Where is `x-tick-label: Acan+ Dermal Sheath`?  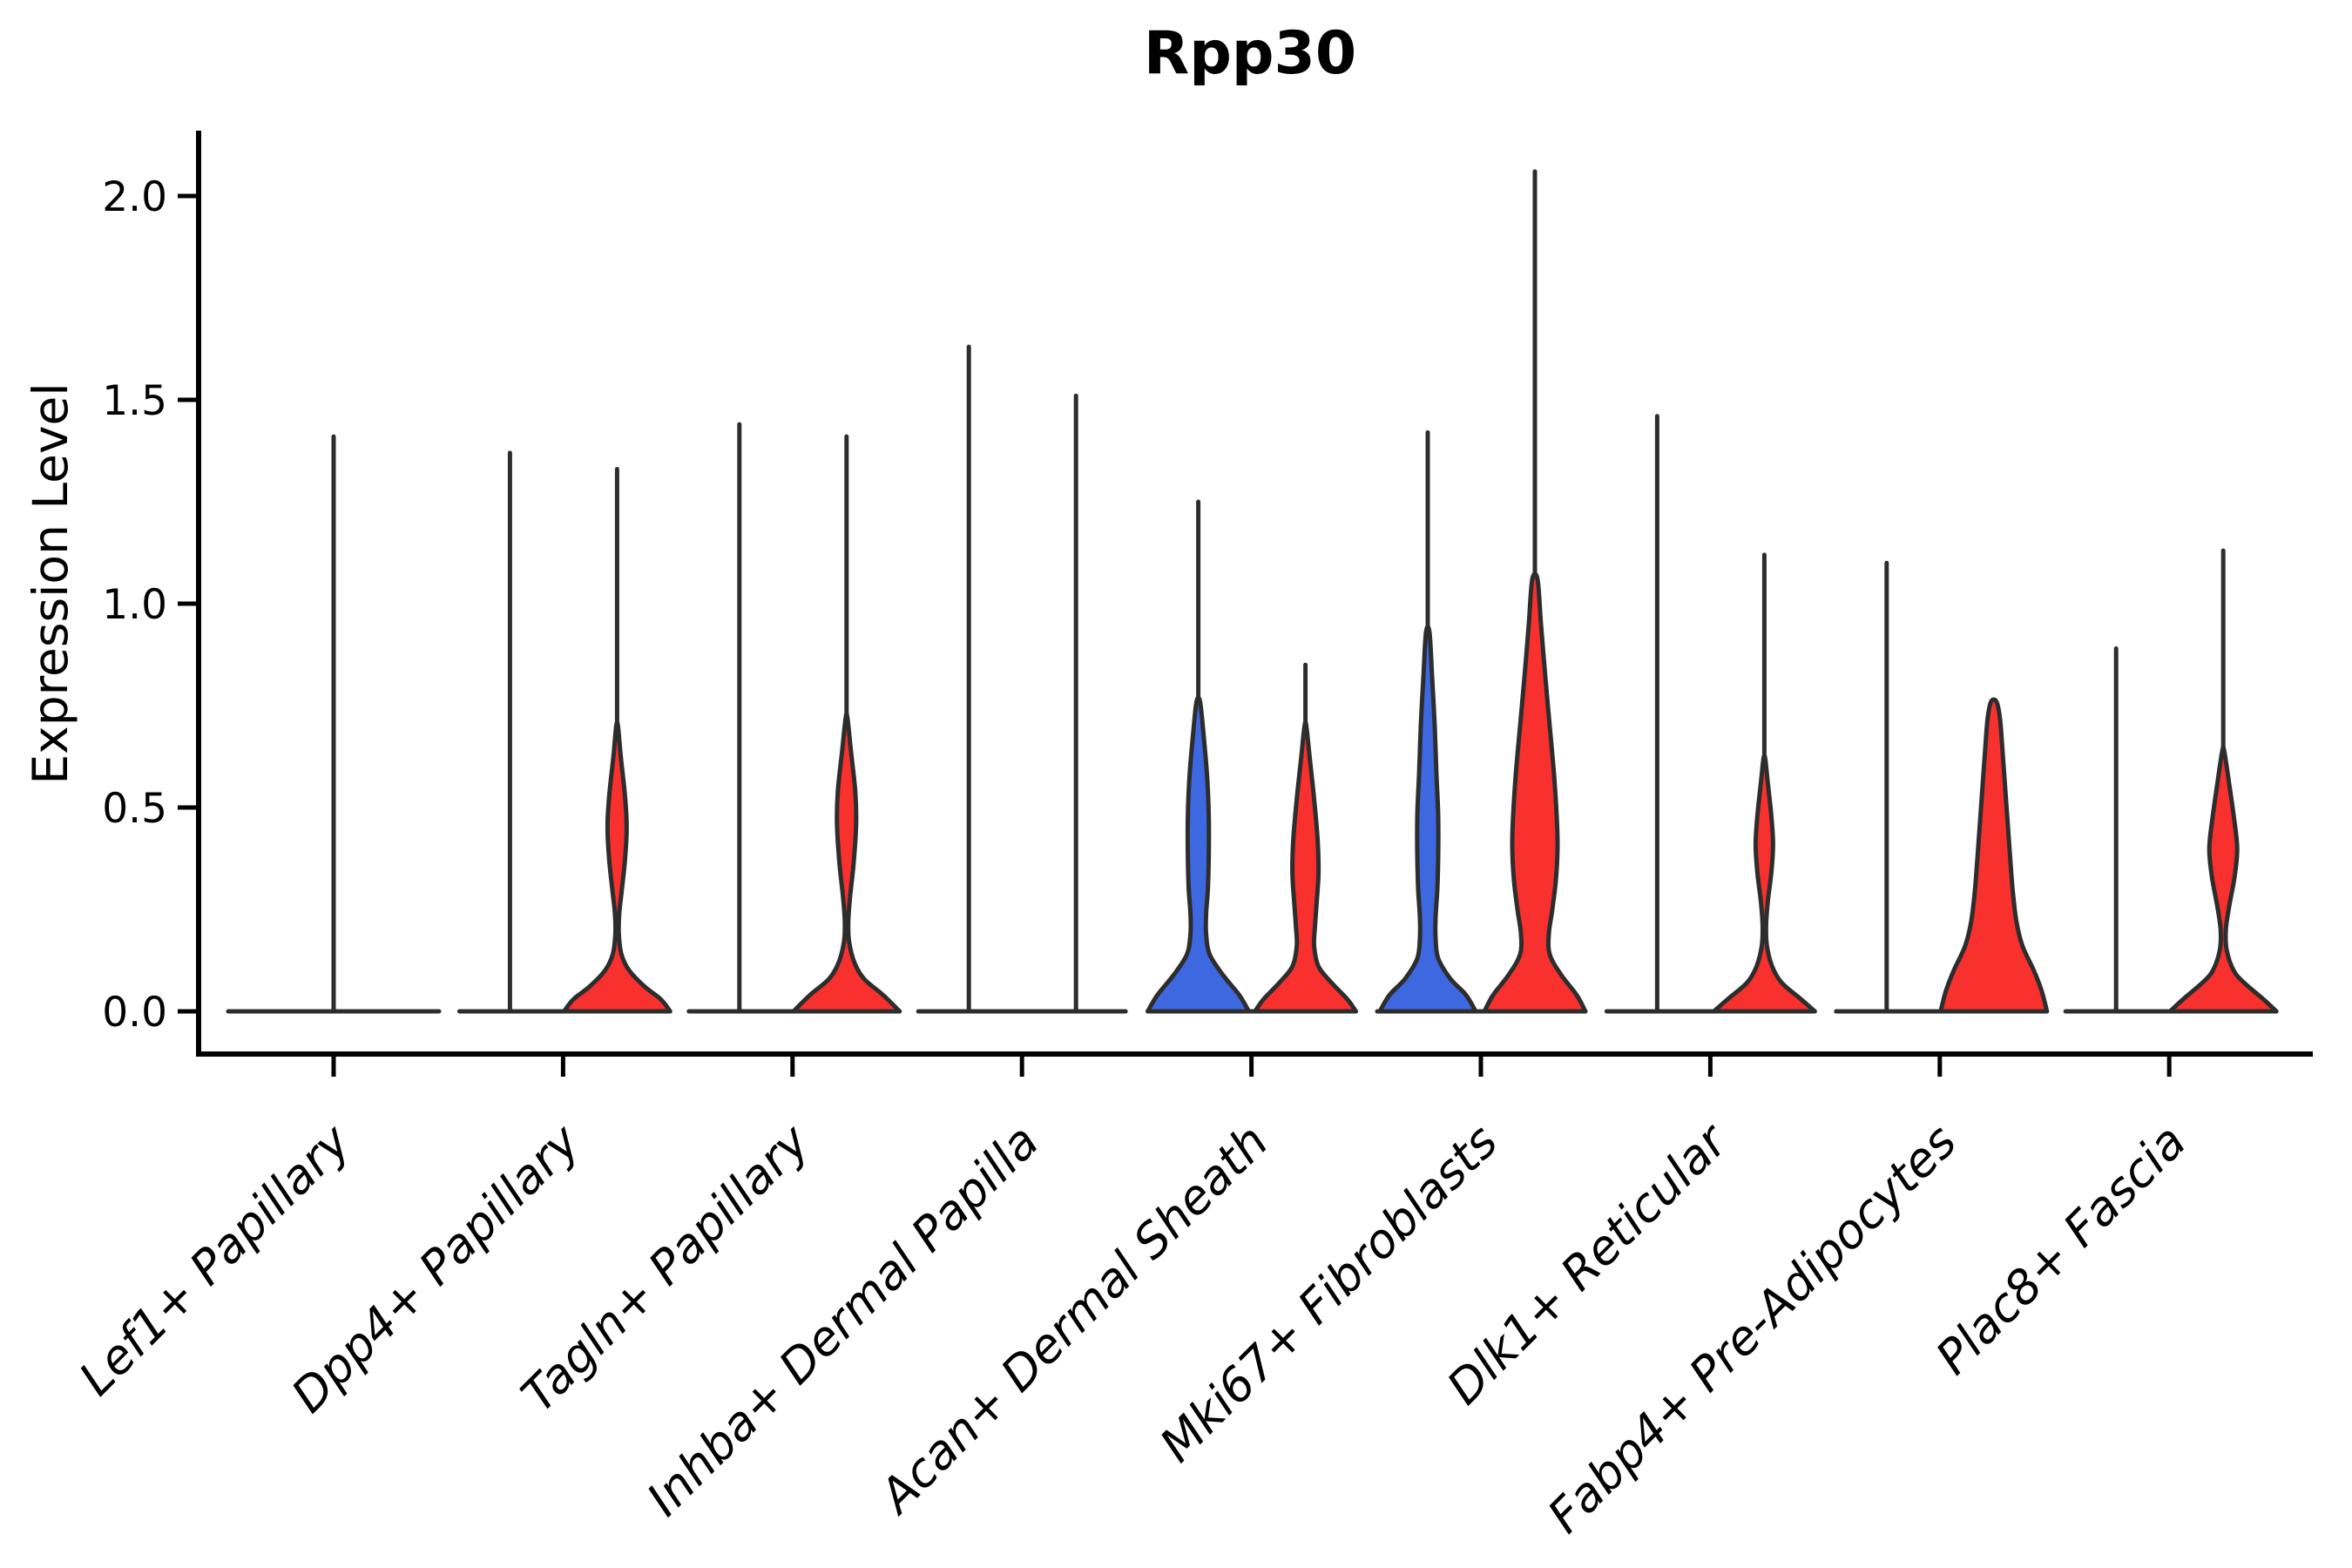
x-tick-label: Acan+ Dermal Sheath is located at coordinates (1073, 1319).